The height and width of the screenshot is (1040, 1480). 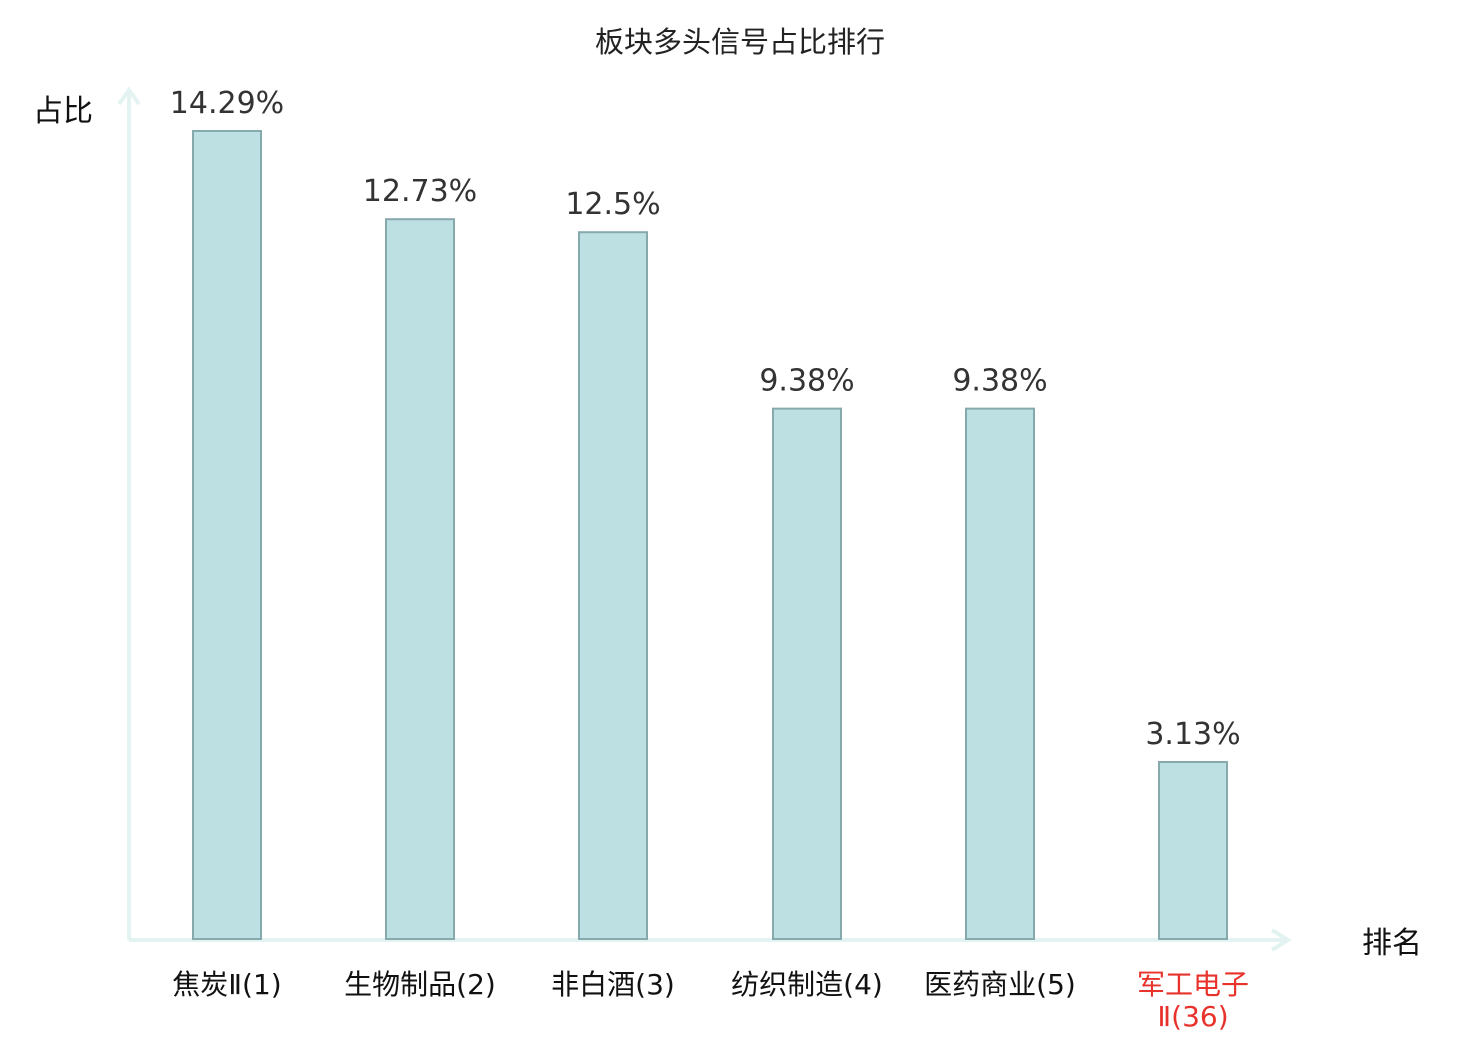 What do you see at coordinates (613, 984) in the screenshot?
I see `category-label-3: 非白酒(3)` at bounding box center [613, 984].